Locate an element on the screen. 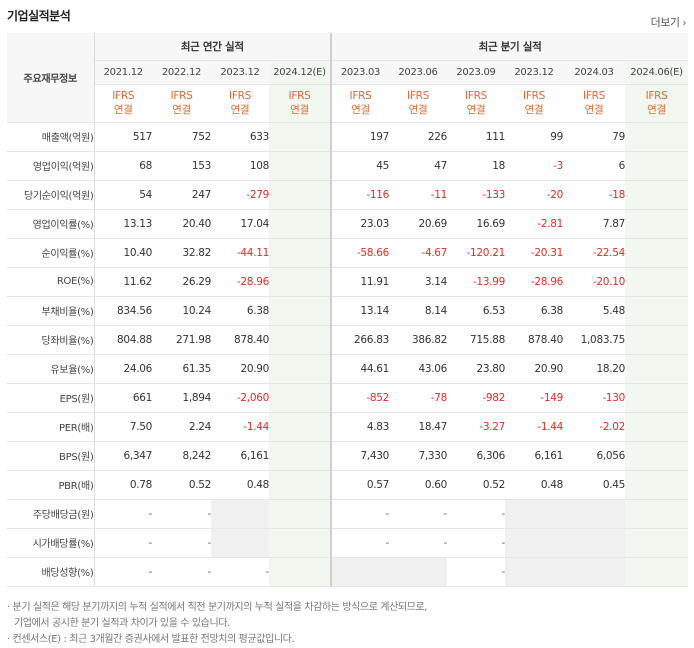  table-row: PBR(배) 0.78 0.52 0.48 0.57 0.60 0.52 0.48 0.45 is located at coordinates (348, 485).